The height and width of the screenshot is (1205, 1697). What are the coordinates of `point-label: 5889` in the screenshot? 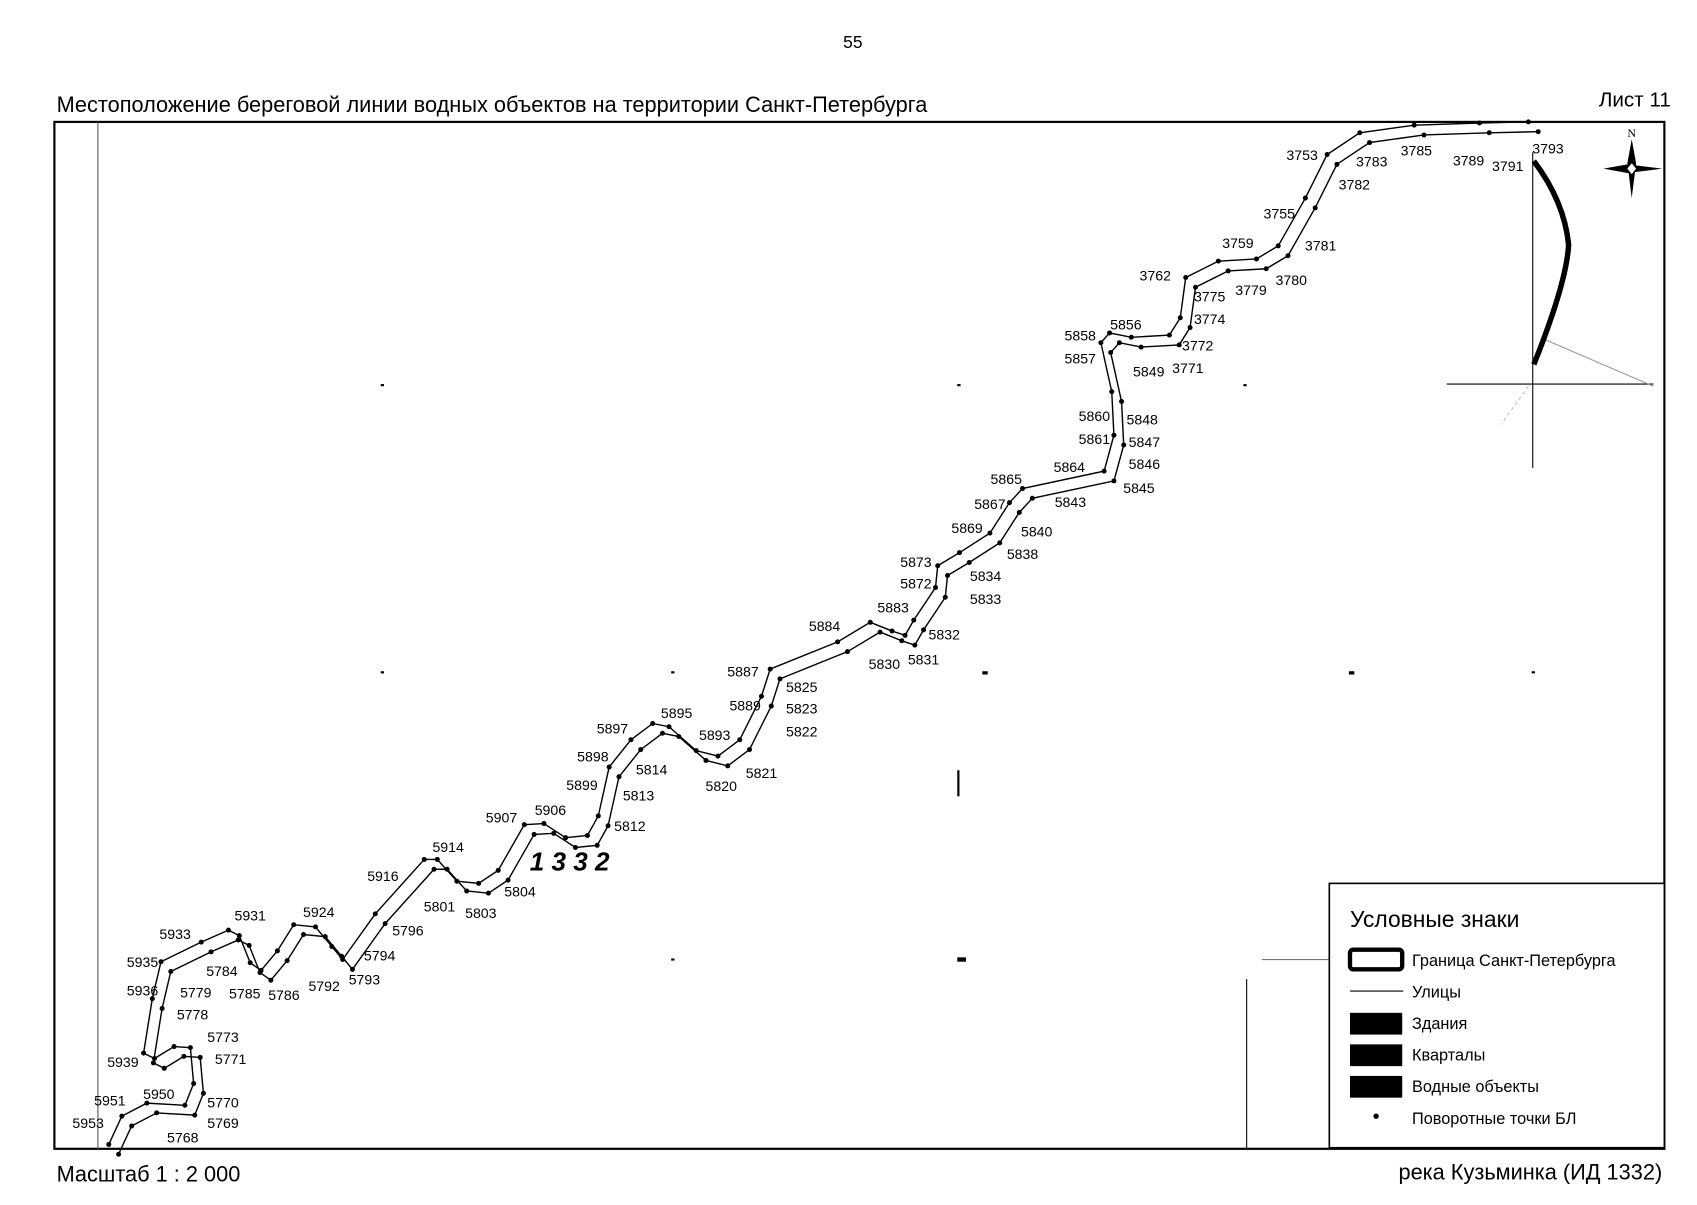 It's located at (745, 705).